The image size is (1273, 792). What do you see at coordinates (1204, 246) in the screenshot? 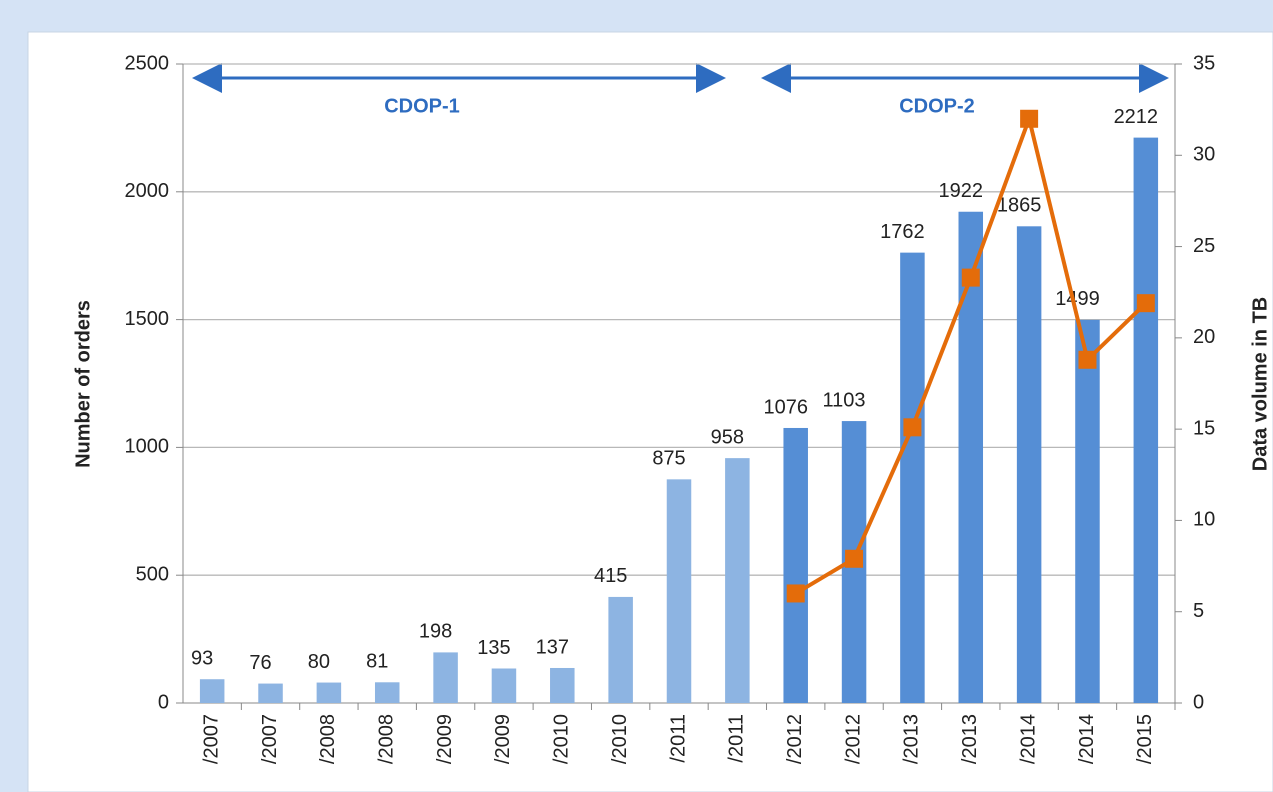
I see `y2-tick-label: 25` at bounding box center [1204, 246].